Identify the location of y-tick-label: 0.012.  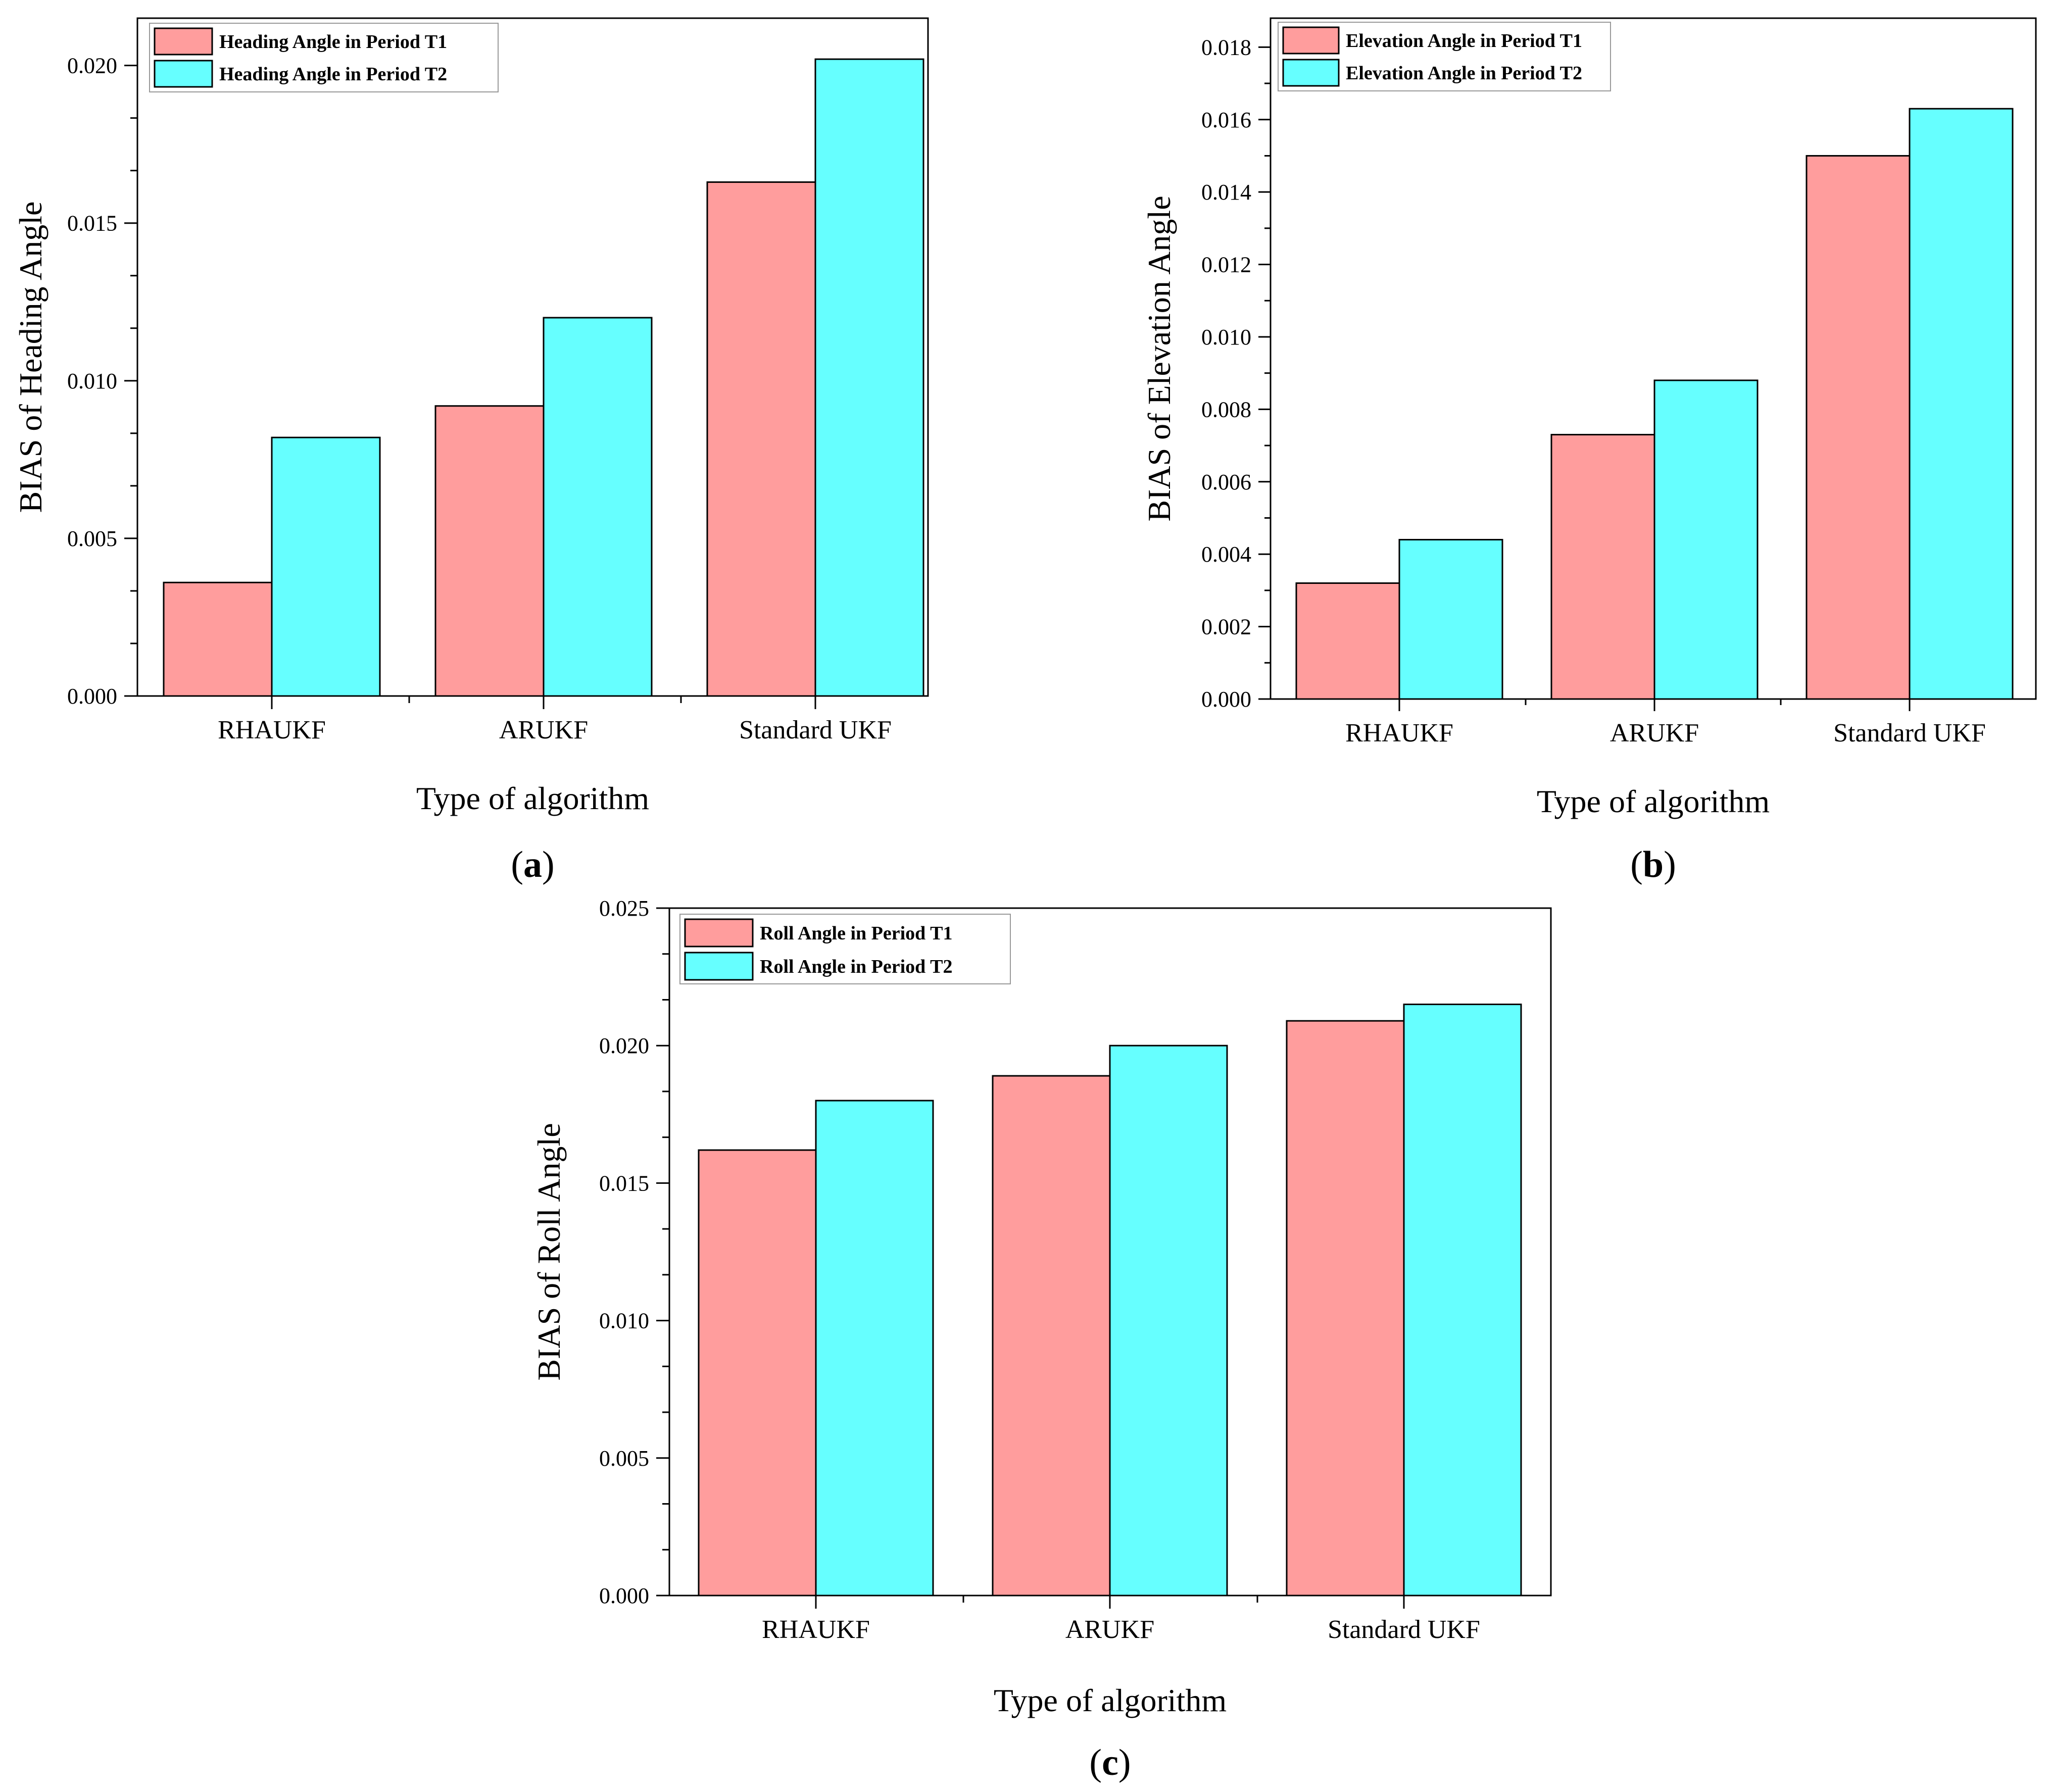
(1226, 265).